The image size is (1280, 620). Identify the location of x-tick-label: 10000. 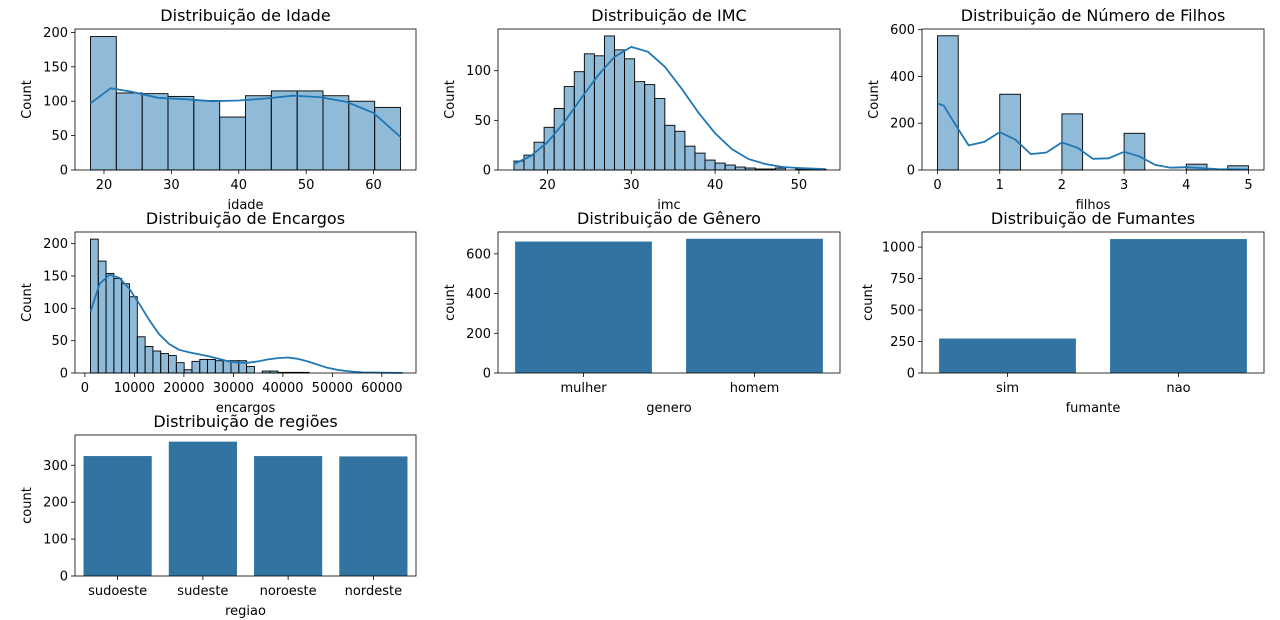
(134, 388).